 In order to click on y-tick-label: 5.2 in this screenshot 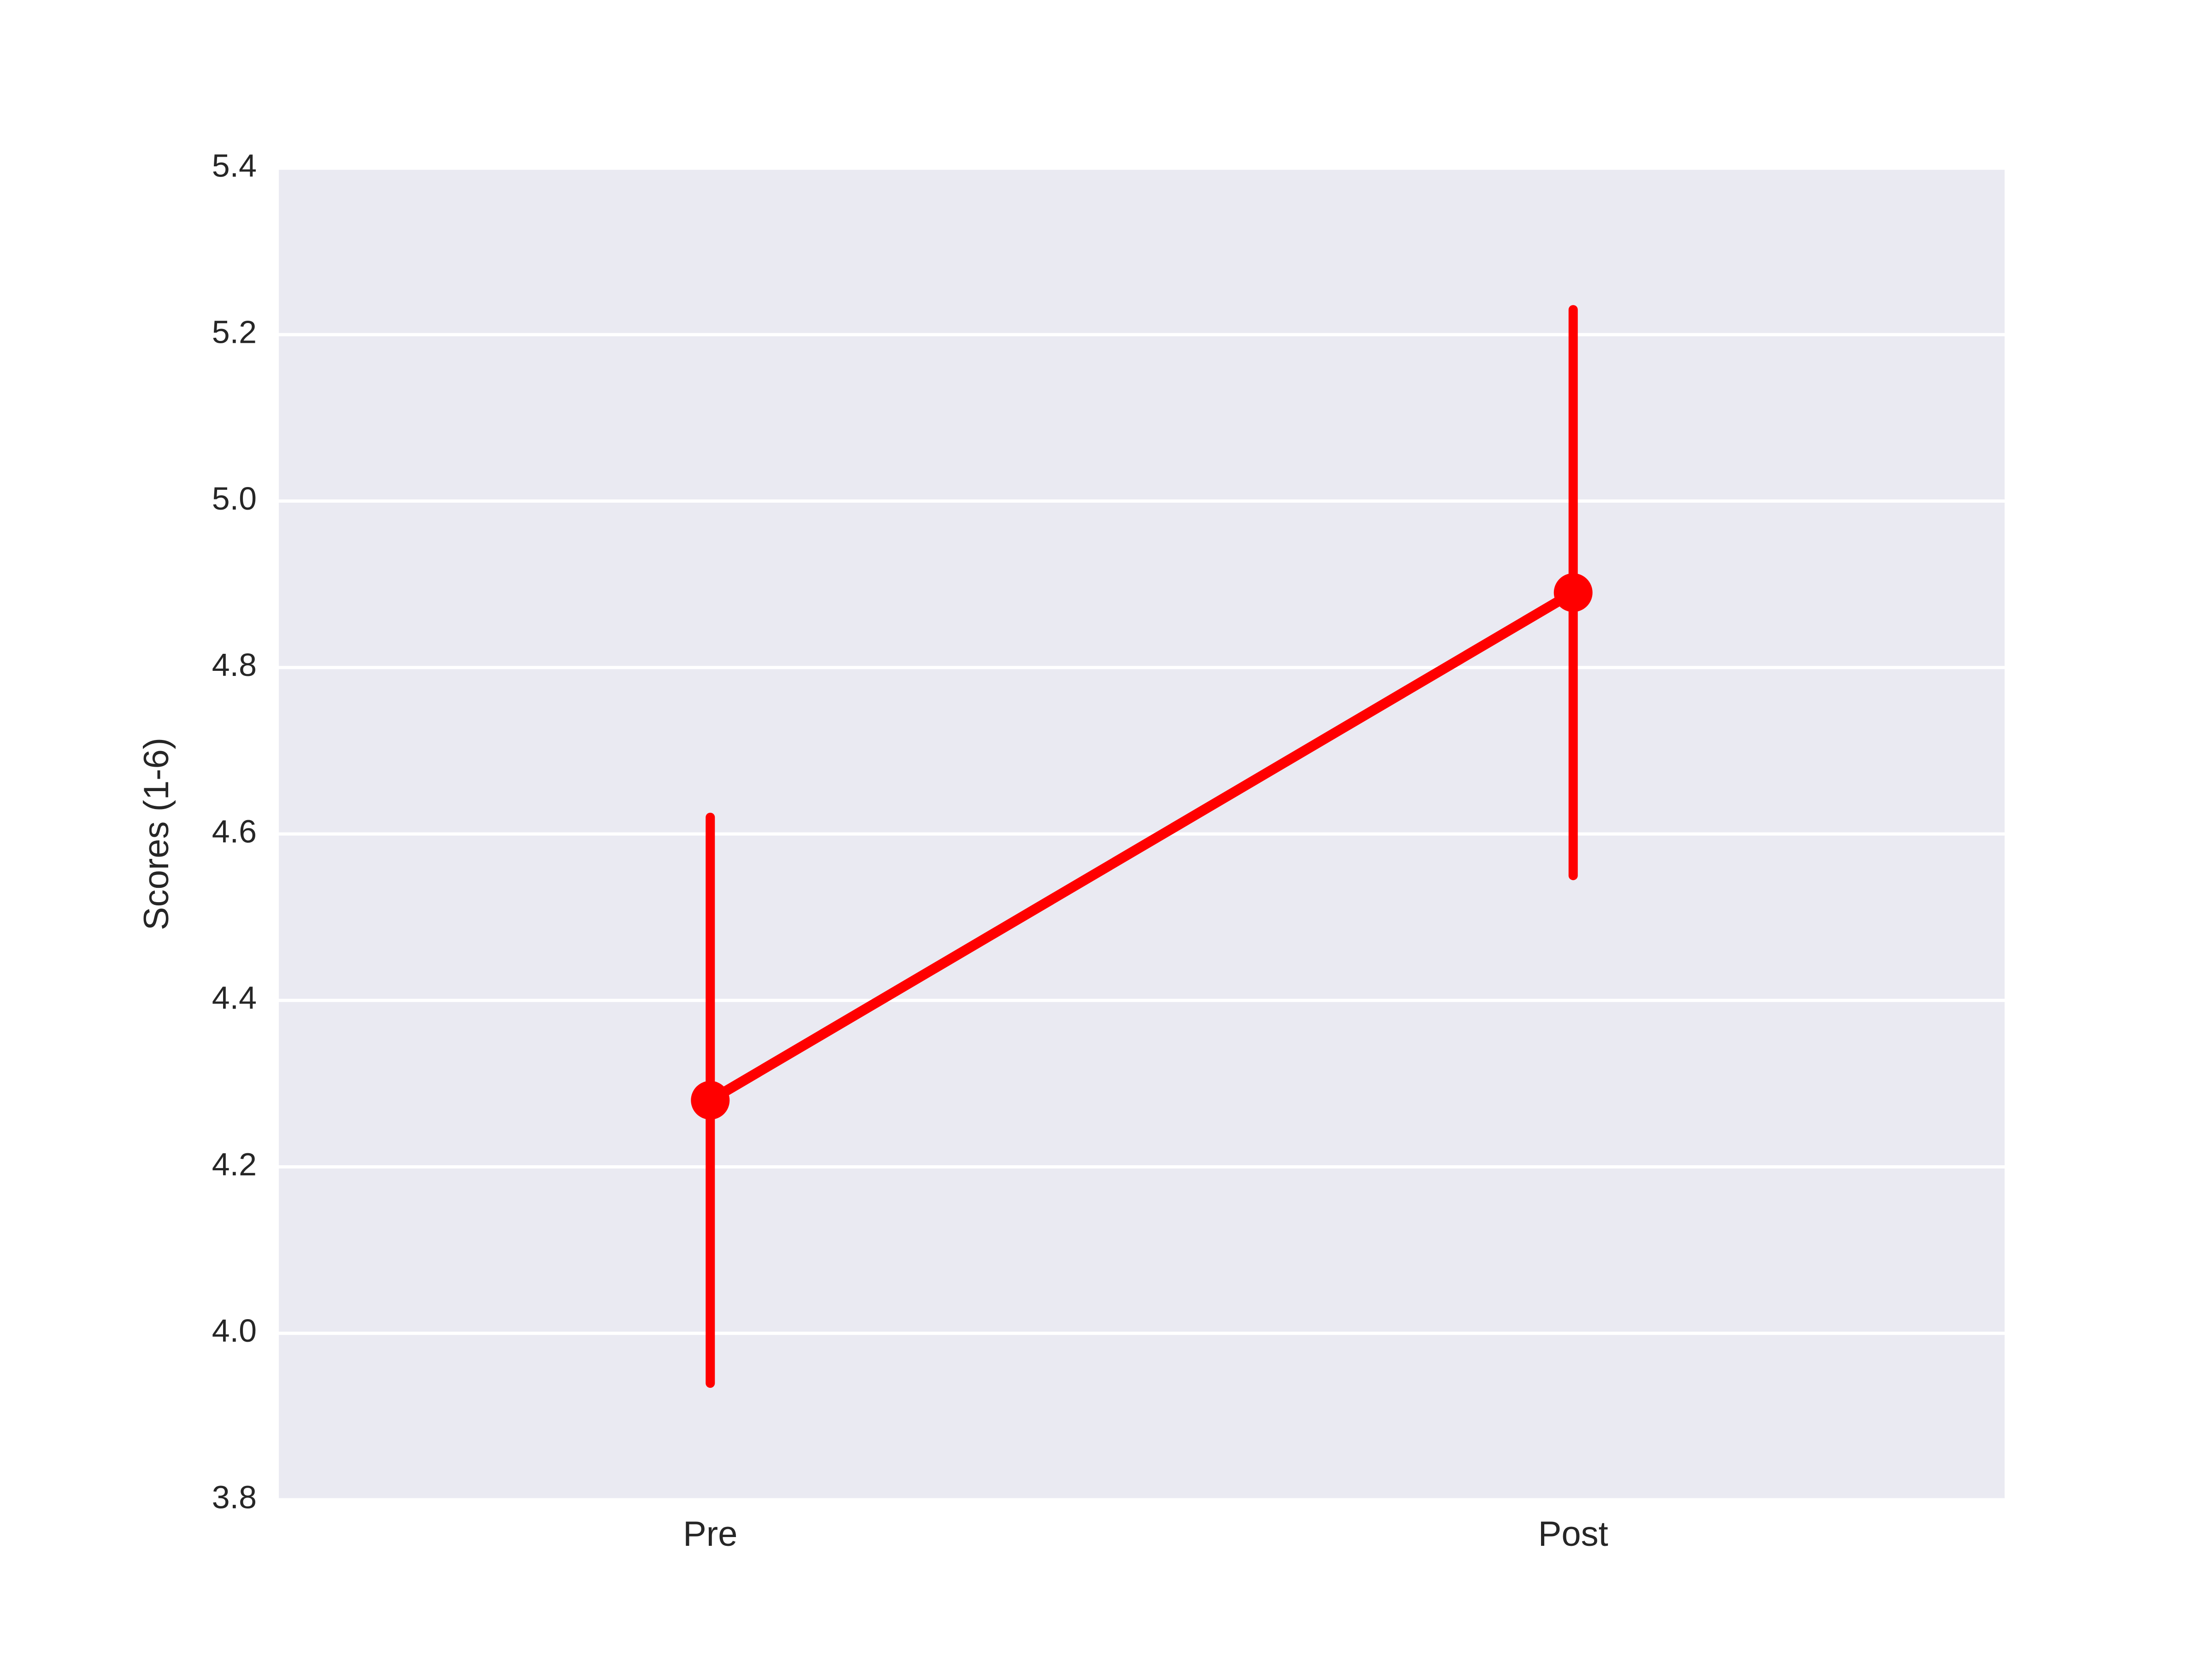, I will do `click(234, 332)`.